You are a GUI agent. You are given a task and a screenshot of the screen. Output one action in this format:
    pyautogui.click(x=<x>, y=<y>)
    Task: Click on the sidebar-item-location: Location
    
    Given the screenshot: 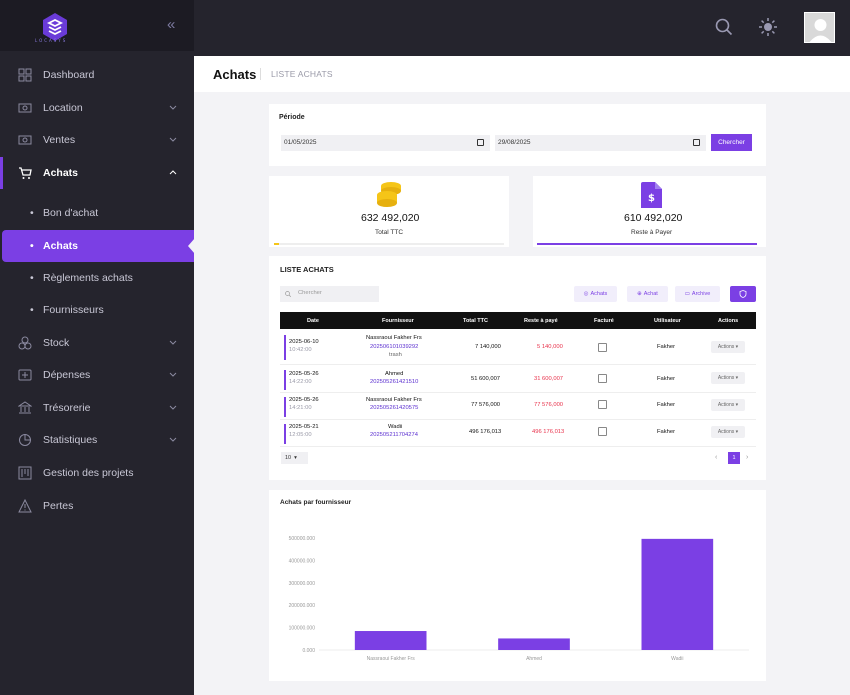 What is the action you would take?
    pyautogui.click(x=97, y=108)
    